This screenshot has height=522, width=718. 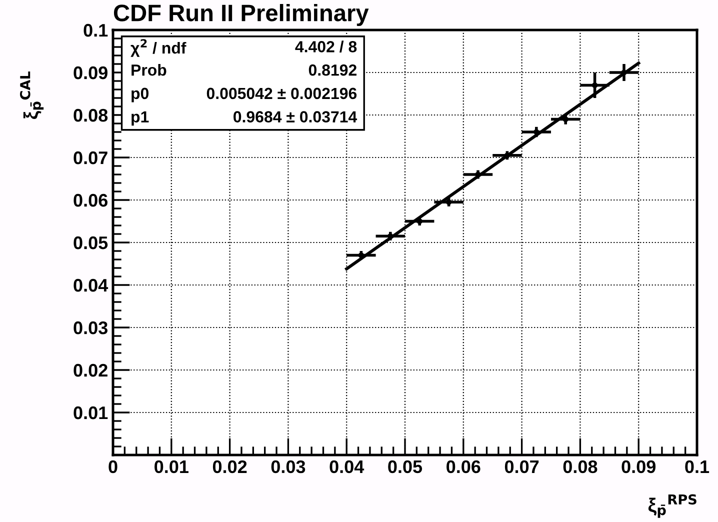 I want to click on y-tick-label: 0.07, so click(x=91, y=157).